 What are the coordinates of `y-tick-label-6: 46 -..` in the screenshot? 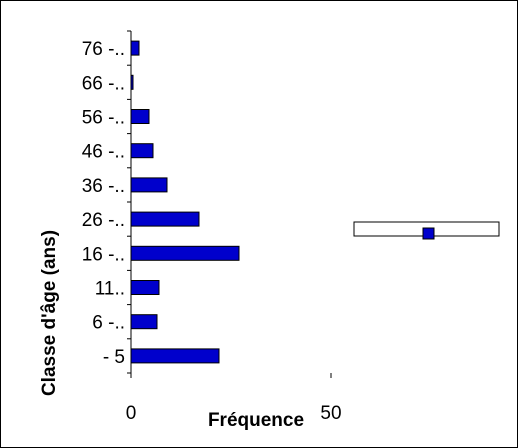 It's located at (103, 152).